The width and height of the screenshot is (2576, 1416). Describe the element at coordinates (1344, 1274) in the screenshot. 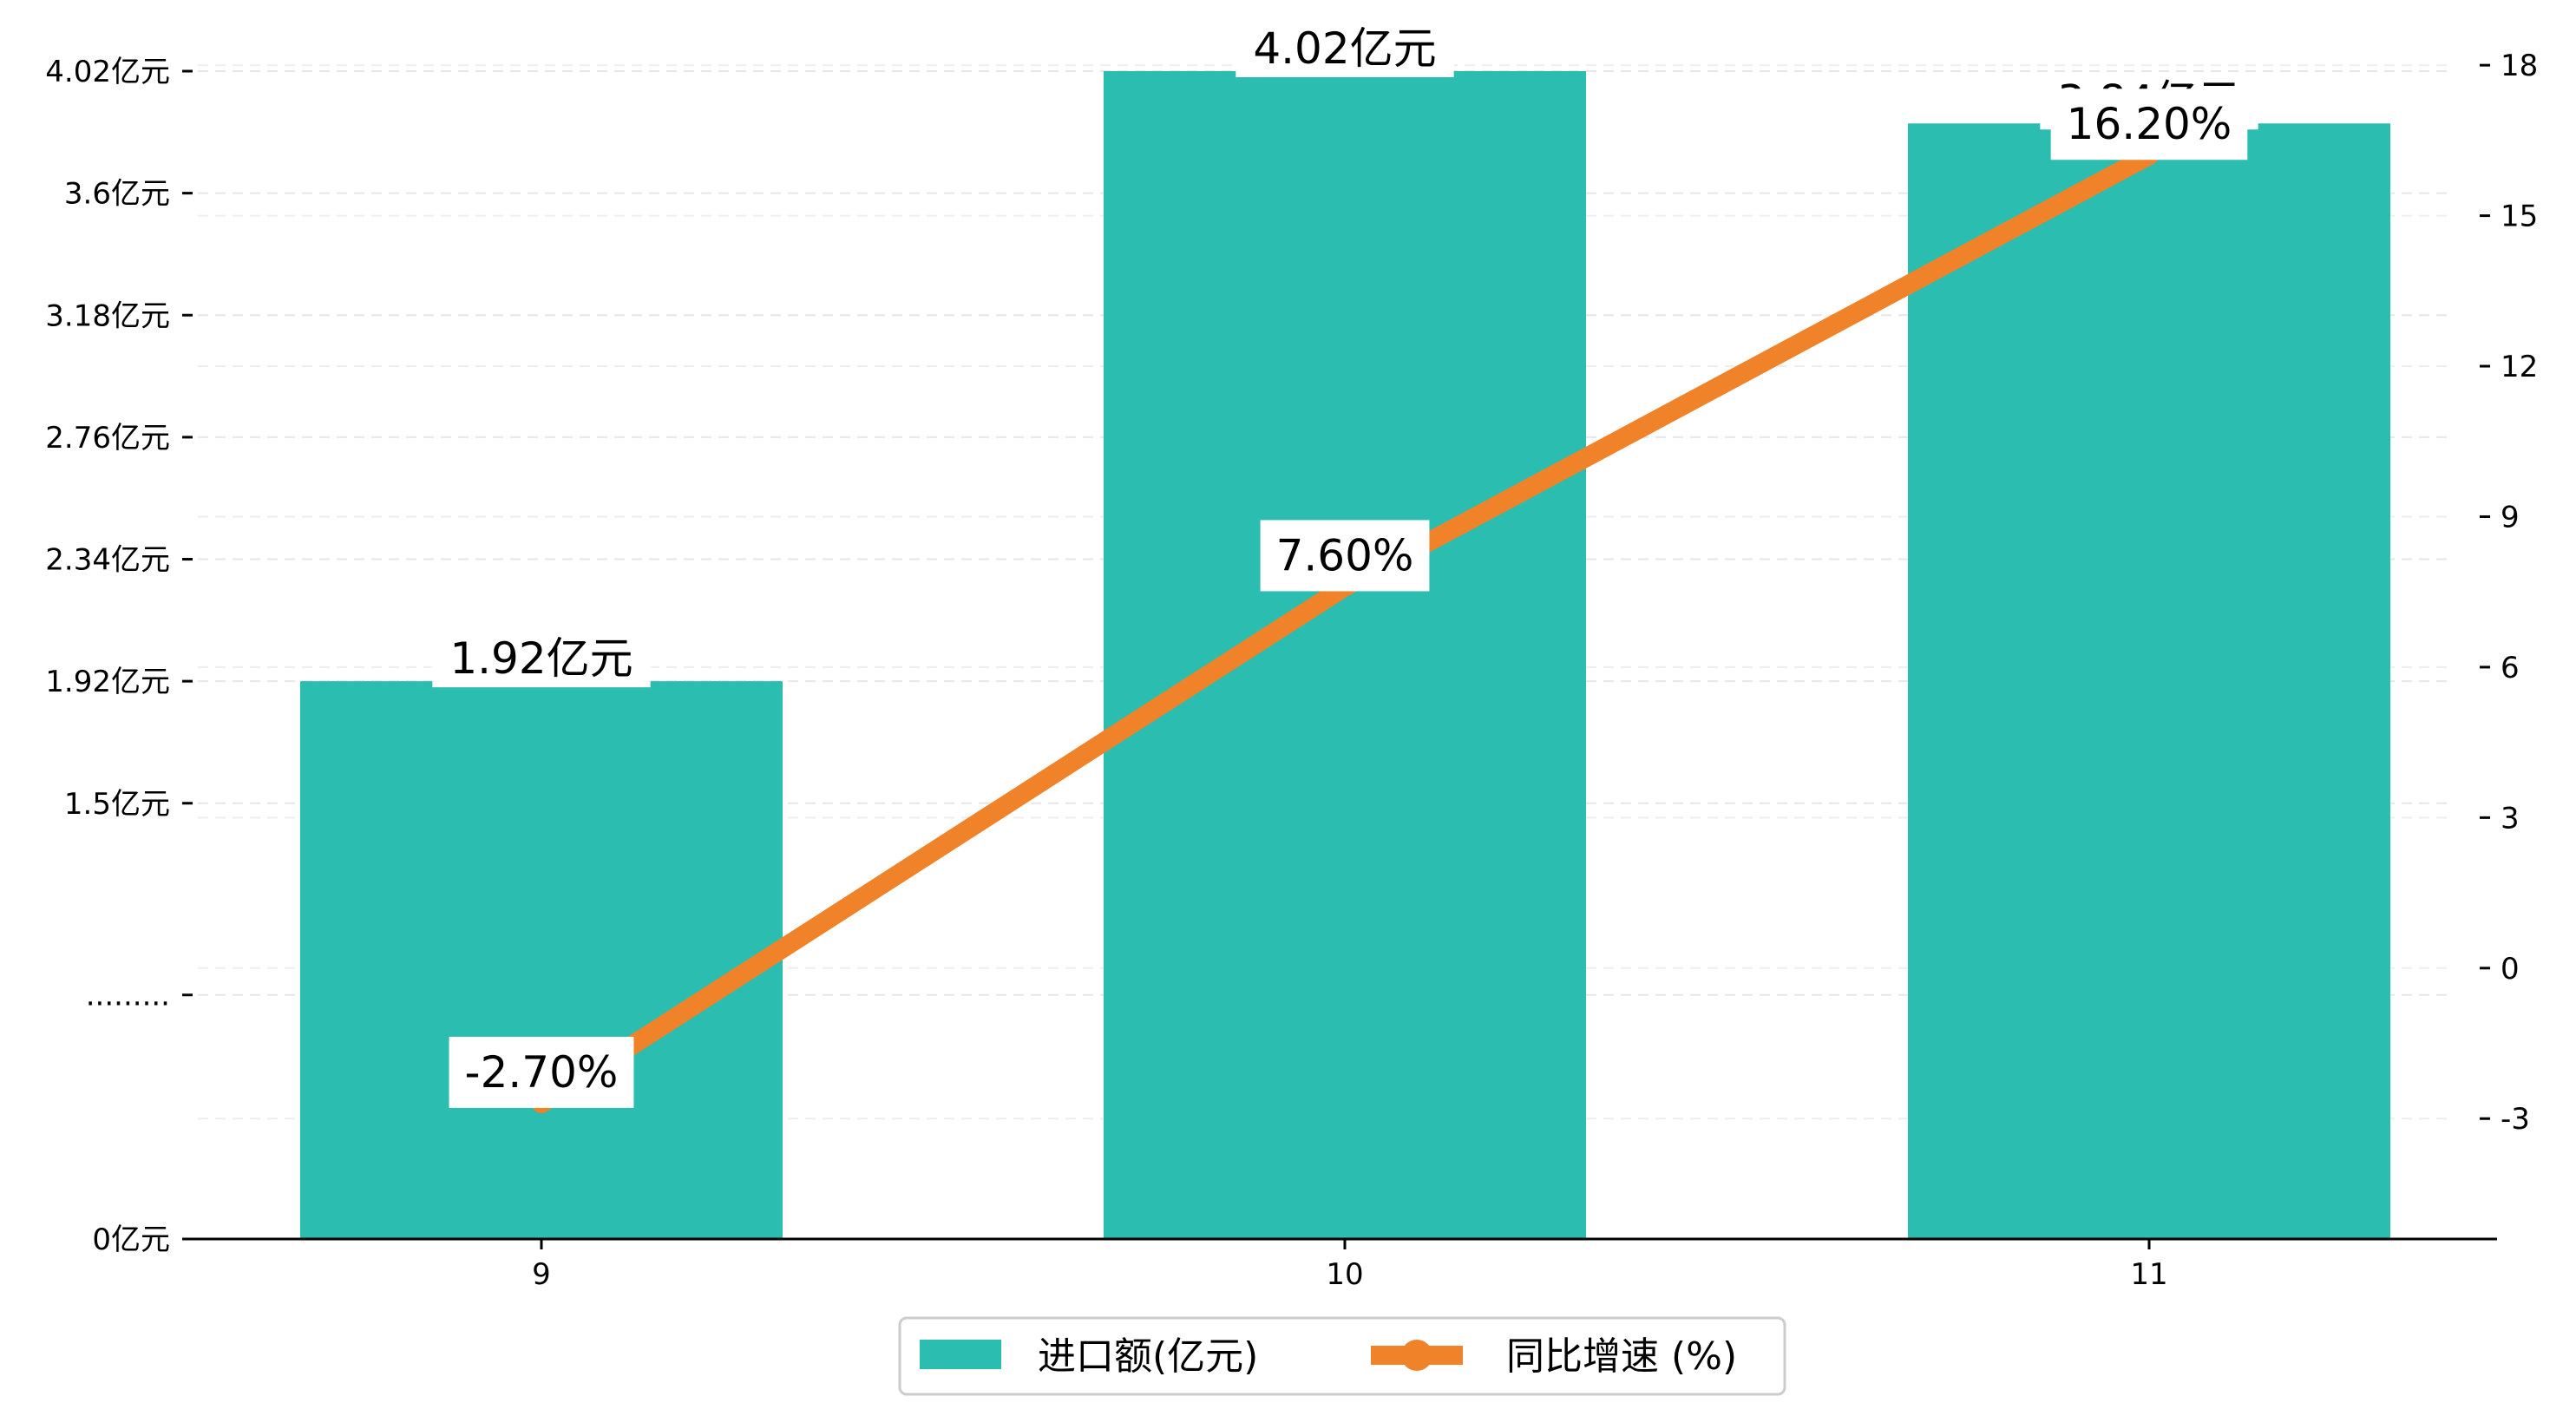

I see `x-tick-label-10: 10` at that location.